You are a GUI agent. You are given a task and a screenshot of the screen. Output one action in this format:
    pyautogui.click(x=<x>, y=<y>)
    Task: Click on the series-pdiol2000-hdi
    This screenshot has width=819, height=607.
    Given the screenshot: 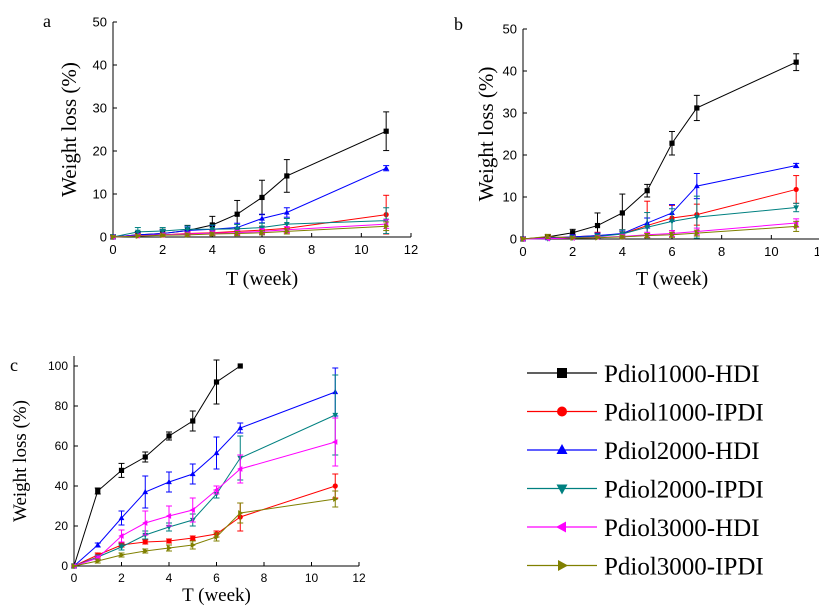 What is the action you would take?
    pyautogui.click(x=205, y=468)
    